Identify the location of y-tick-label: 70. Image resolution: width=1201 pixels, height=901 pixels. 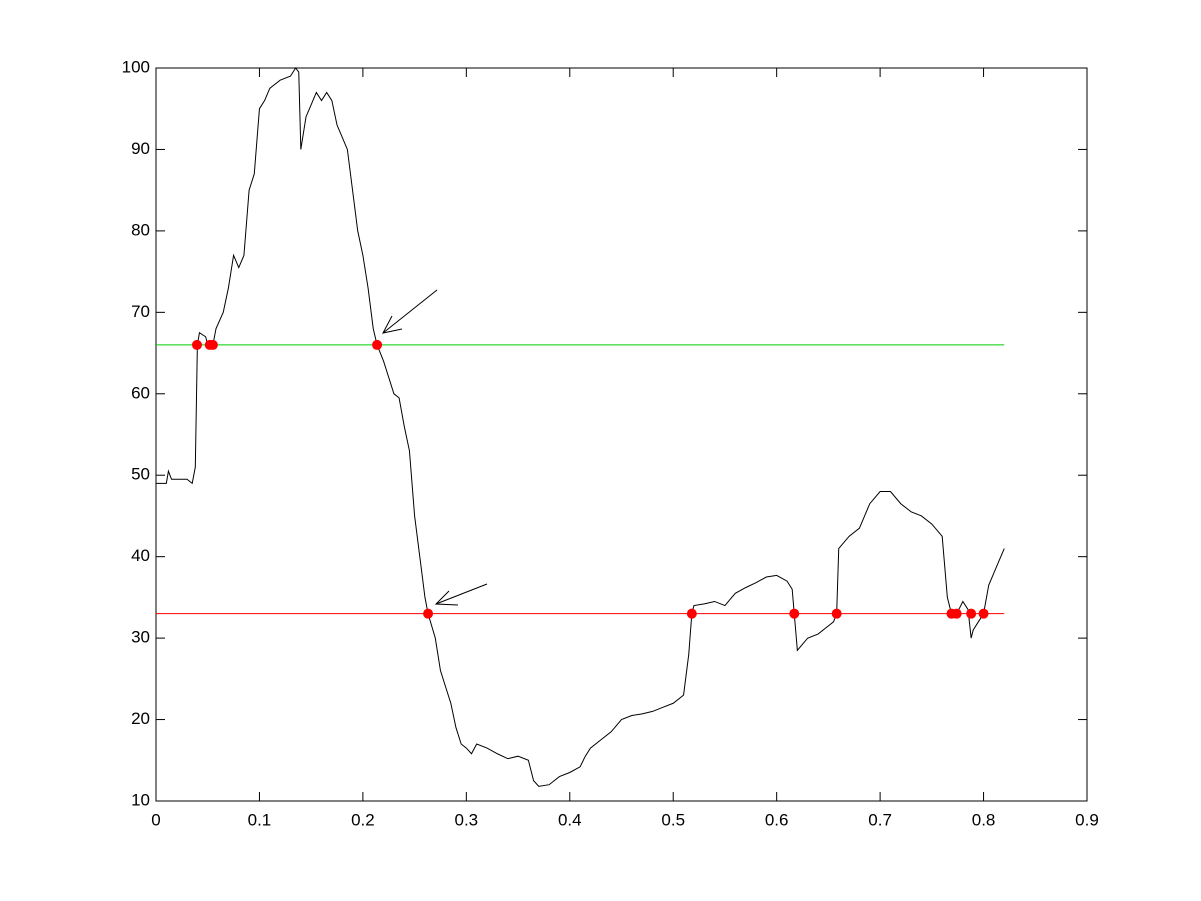
(140, 311).